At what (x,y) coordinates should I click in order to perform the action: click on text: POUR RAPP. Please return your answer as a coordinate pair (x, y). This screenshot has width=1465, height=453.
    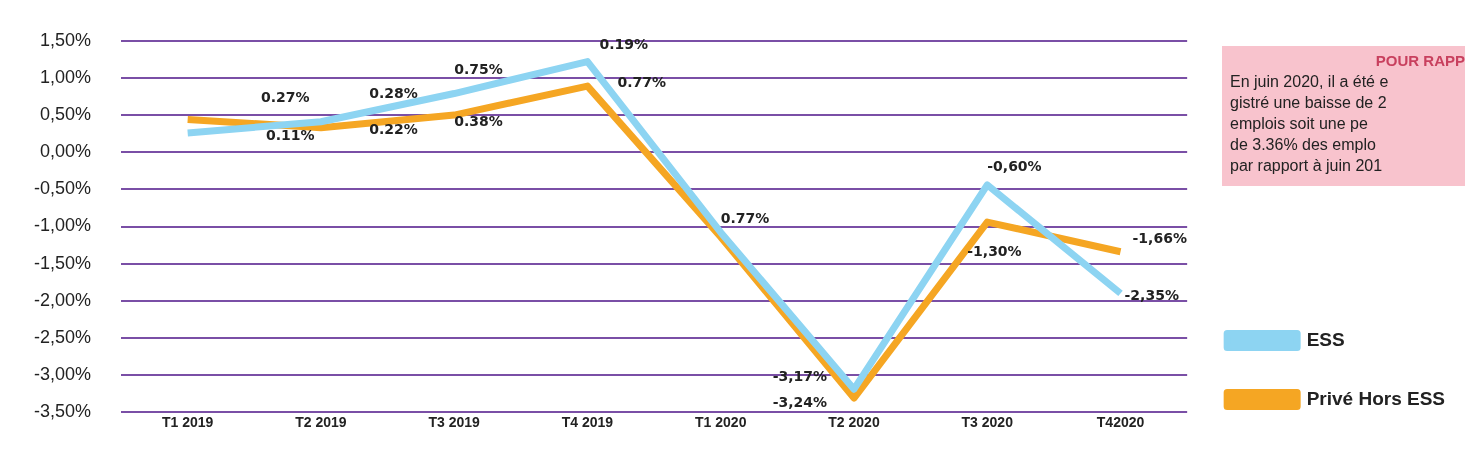
    Looking at the image, I should click on (1419, 61).